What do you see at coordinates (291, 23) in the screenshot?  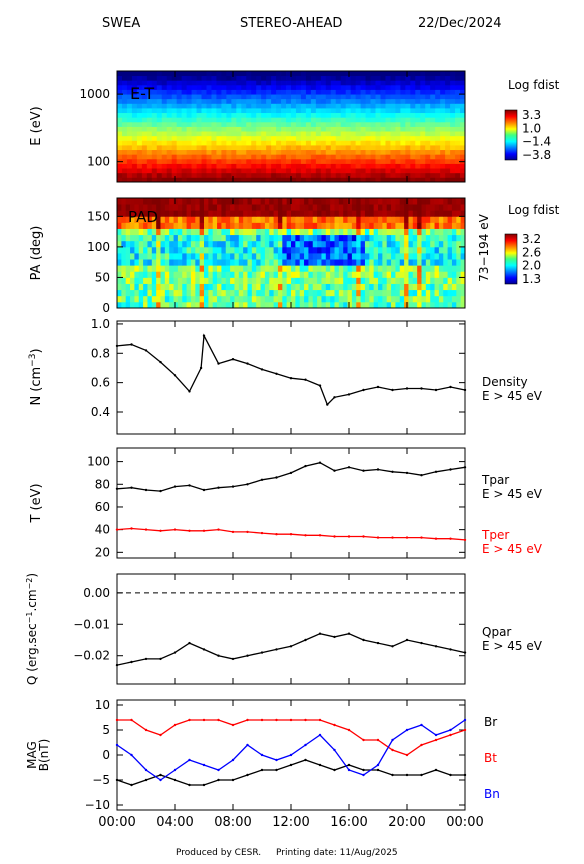 I see `spacecraft-label: STEREO-AHEAD` at bounding box center [291, 23].